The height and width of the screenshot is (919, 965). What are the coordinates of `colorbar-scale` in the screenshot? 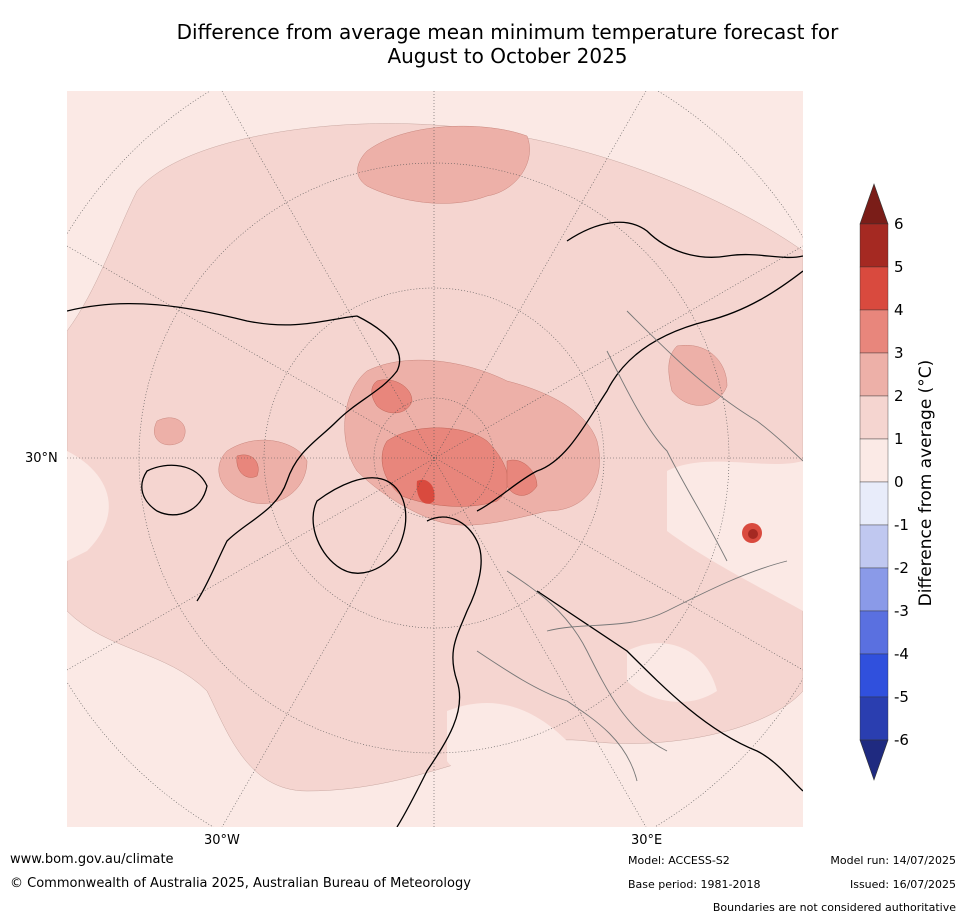 It's located at (874, 482).